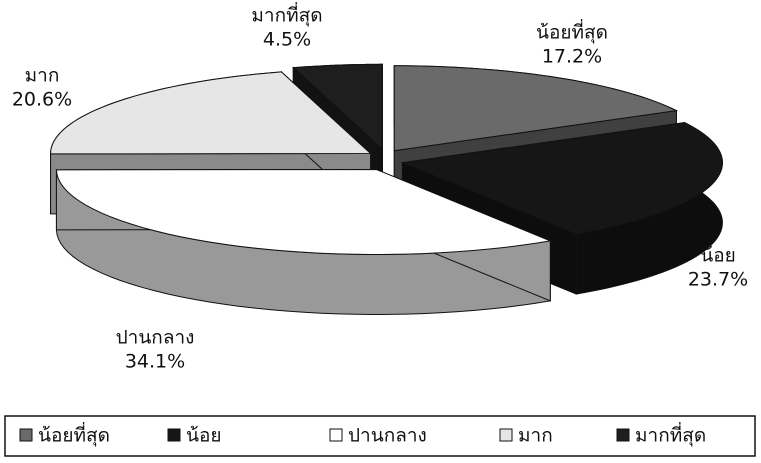  Describe the element at coordinates (155, 362) in the screenshot. I see `value-label: 34.1%` at that location.